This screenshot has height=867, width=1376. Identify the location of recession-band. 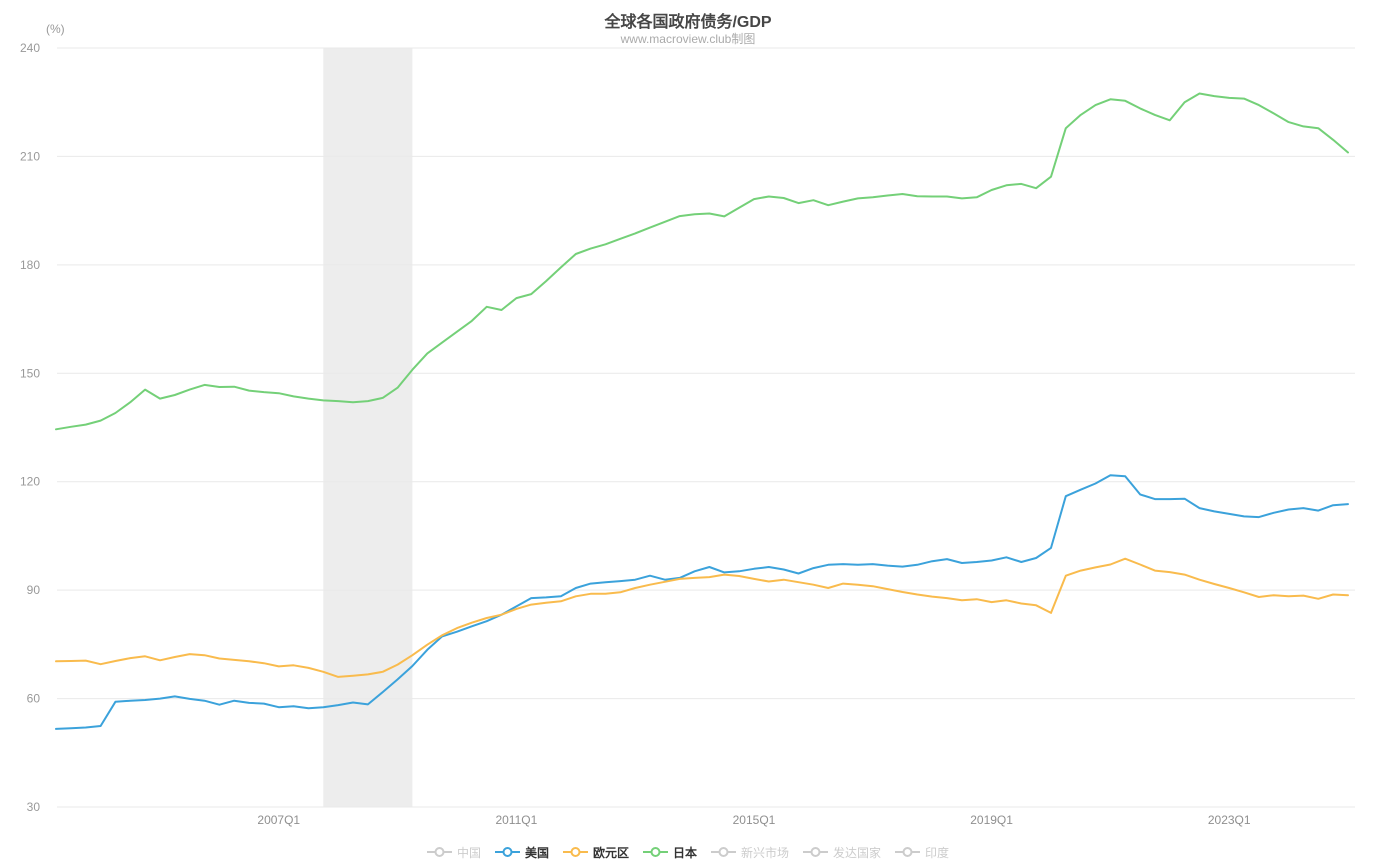
(368, 427).